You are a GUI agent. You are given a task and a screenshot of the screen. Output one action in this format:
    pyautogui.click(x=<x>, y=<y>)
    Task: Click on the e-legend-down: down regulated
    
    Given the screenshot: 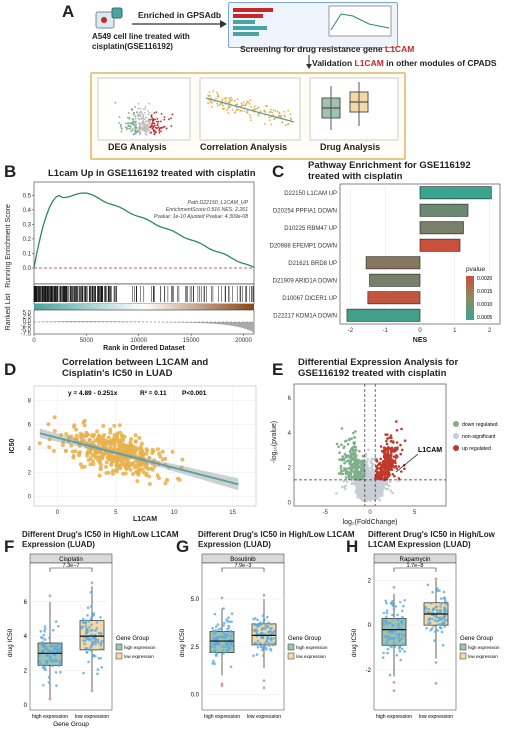 What is the action you would take?
    pyautogui.click(x=480, y=425)
    